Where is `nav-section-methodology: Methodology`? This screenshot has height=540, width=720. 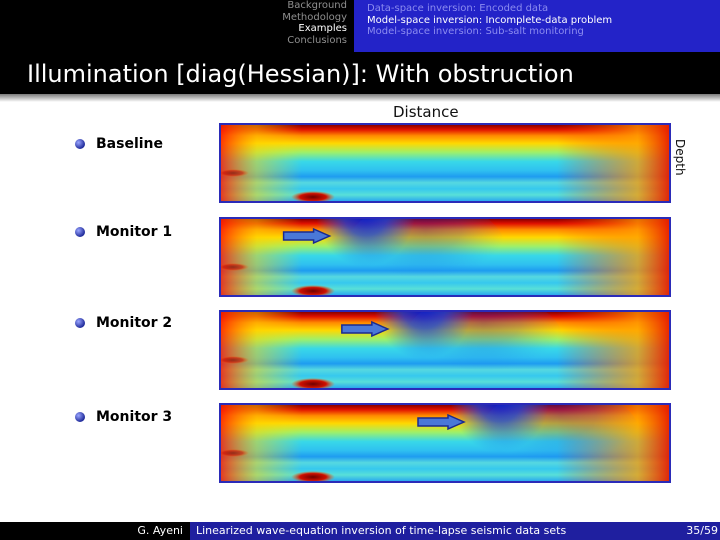 nav-section-methodology: Methodology is located at coordinates (314, 17).